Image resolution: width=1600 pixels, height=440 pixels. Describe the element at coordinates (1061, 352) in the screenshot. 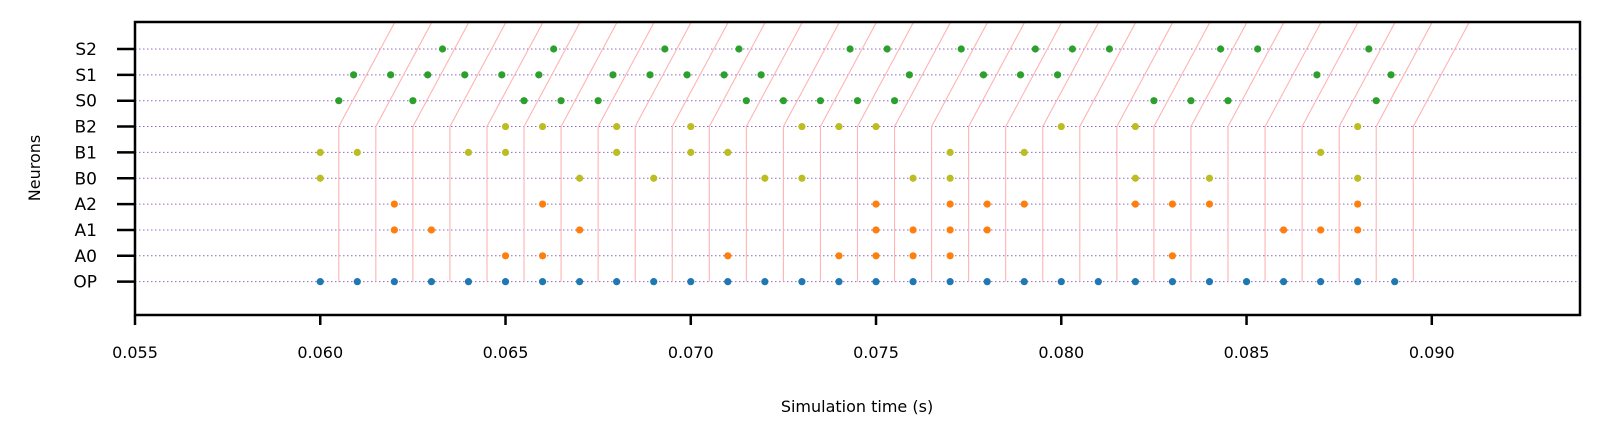

I see `x-tick-label-5: 0.080` at that location.